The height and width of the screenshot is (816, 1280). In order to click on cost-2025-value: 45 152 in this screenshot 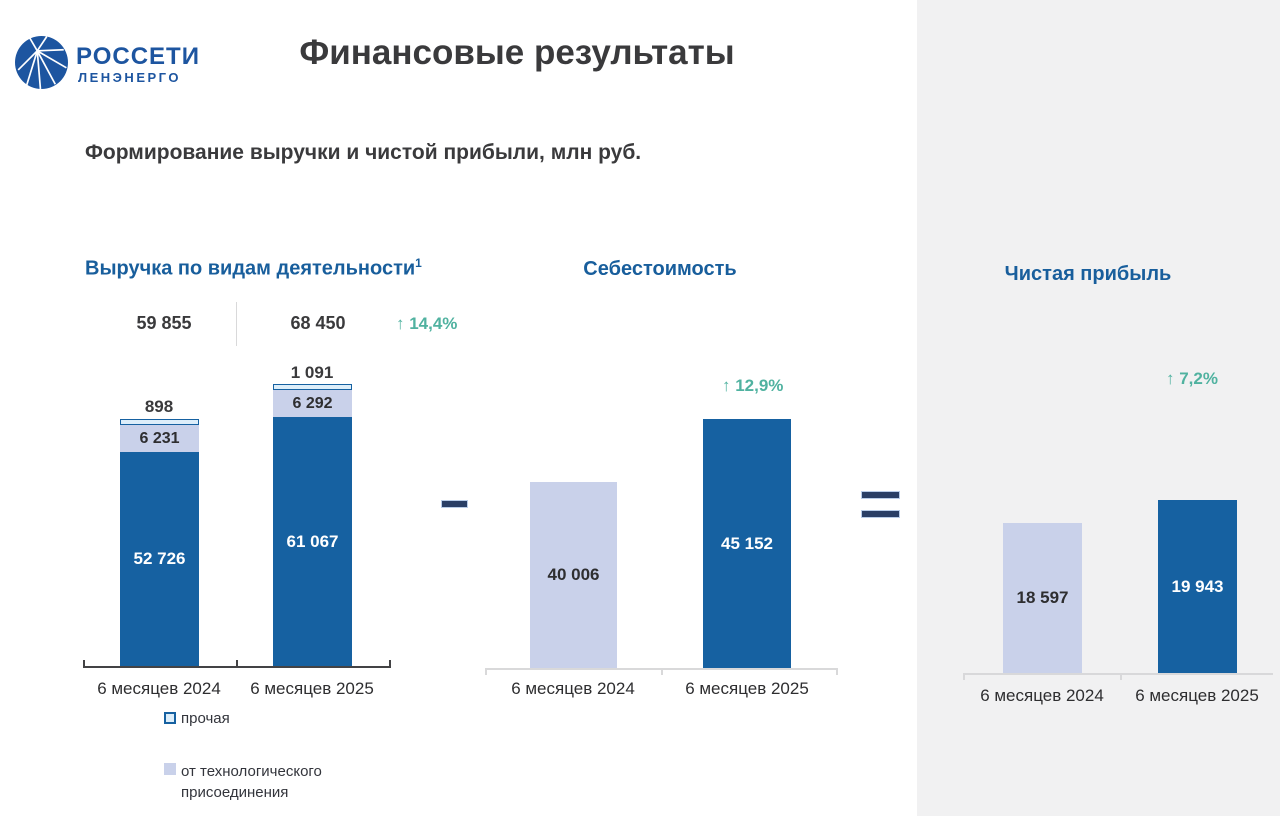, I will do `click(747, 543)`.